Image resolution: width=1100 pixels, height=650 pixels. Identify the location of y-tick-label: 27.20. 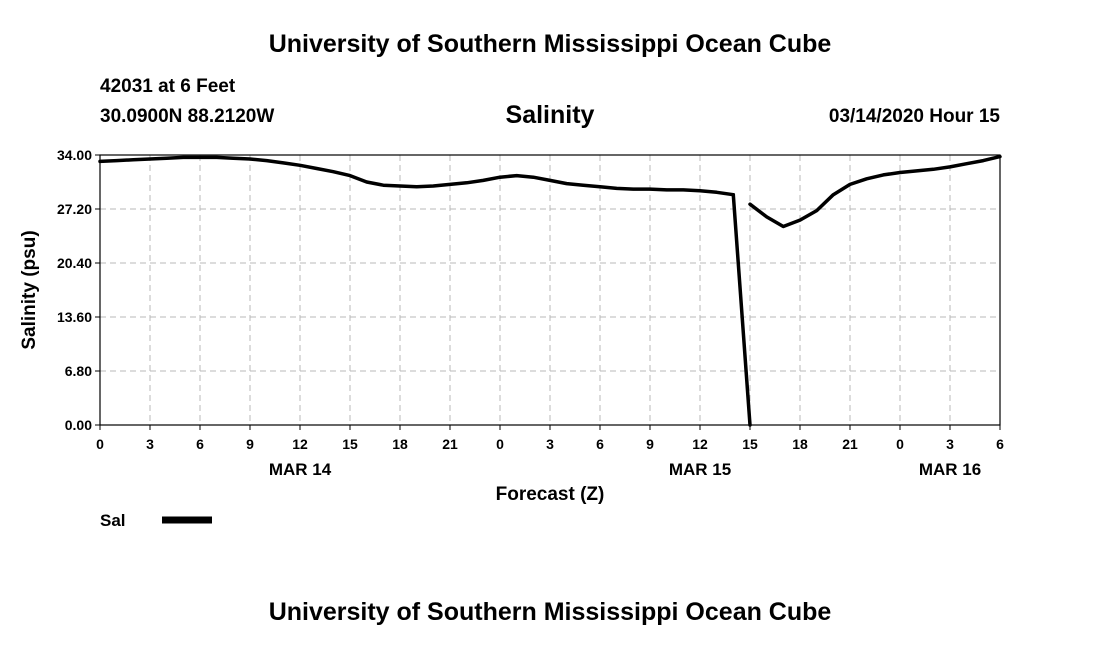
(74, 209).